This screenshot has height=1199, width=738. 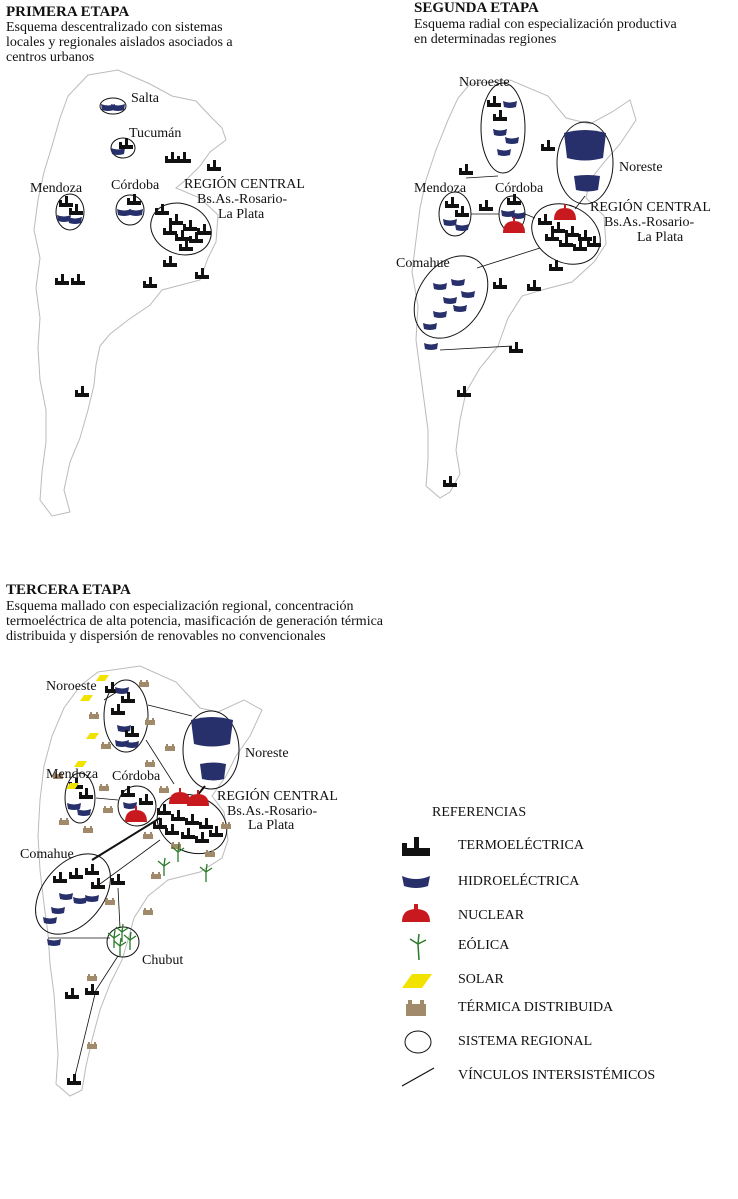 What do you see at coordinates (563, 917) in the screenshot?
I see `legend-item-nuclear: NUCLEAR` at bounding box center [563, 917].